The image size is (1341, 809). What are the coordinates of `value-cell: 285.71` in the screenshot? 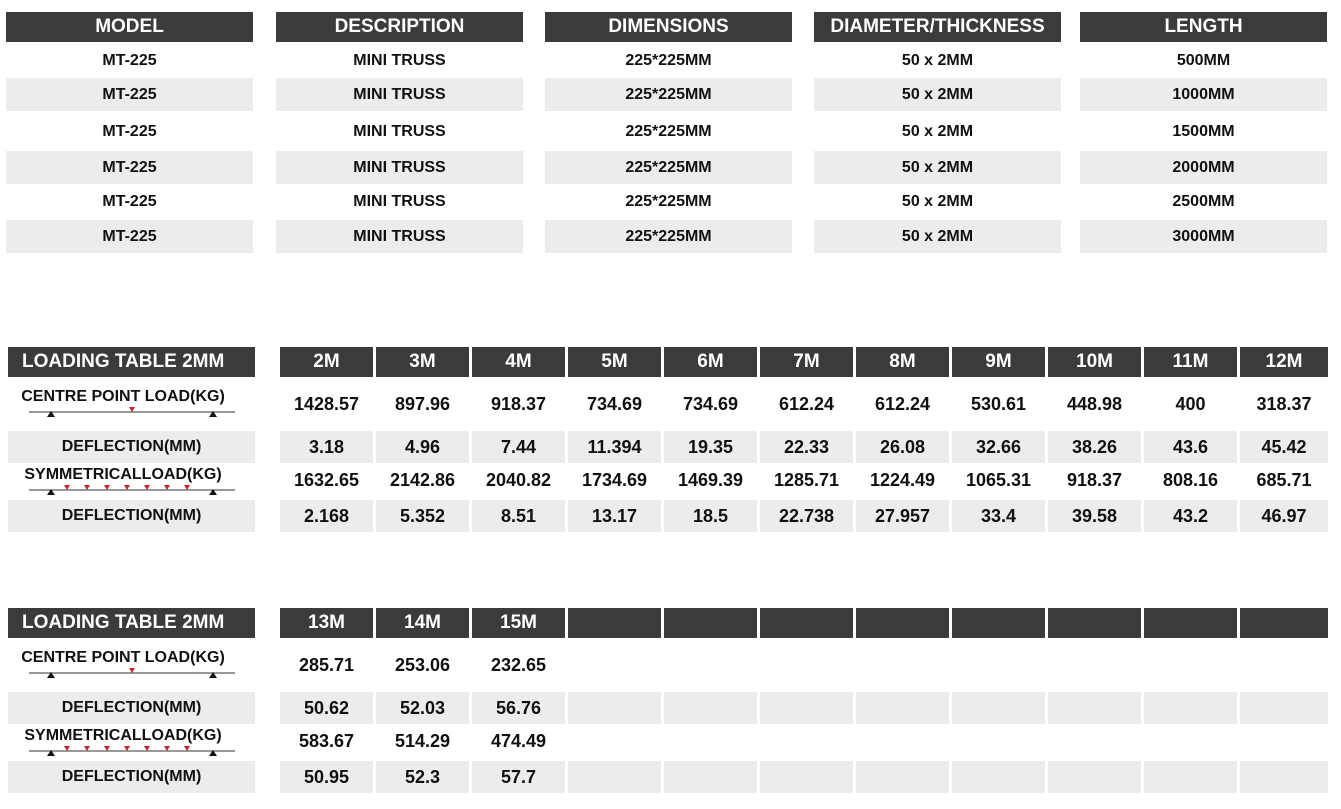 It's located at (326, 664).